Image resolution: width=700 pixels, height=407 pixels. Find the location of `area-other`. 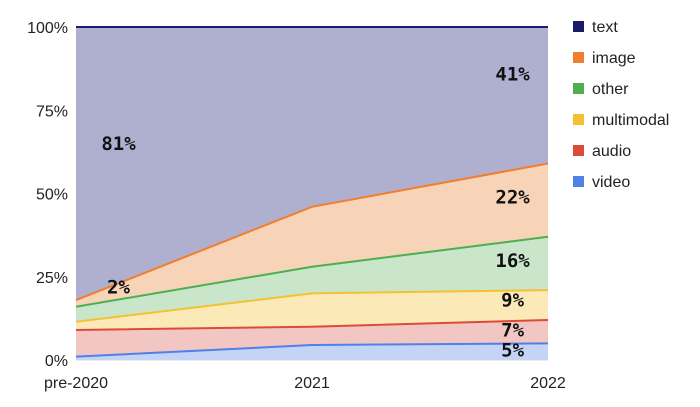

area-other is located at coordinates (312, 279).